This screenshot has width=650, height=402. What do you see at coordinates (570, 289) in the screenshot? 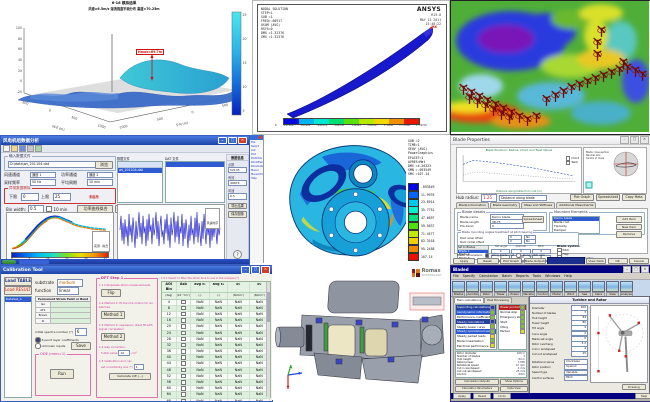
I see `module-tile: Wind` at bounding box center [570, 289].